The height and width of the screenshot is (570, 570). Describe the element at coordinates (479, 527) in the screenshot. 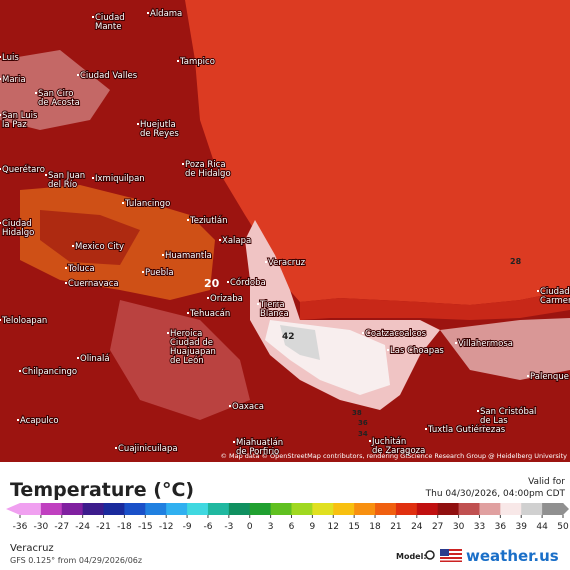

I see `colorbar-tick-label: 33` at that location.